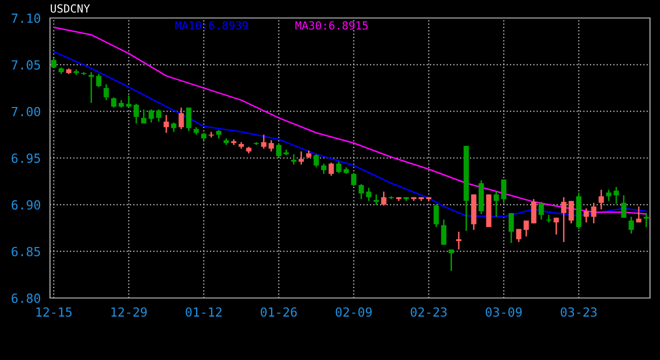  I want to click on x-tick-label: 03-23, so click(578, 312).